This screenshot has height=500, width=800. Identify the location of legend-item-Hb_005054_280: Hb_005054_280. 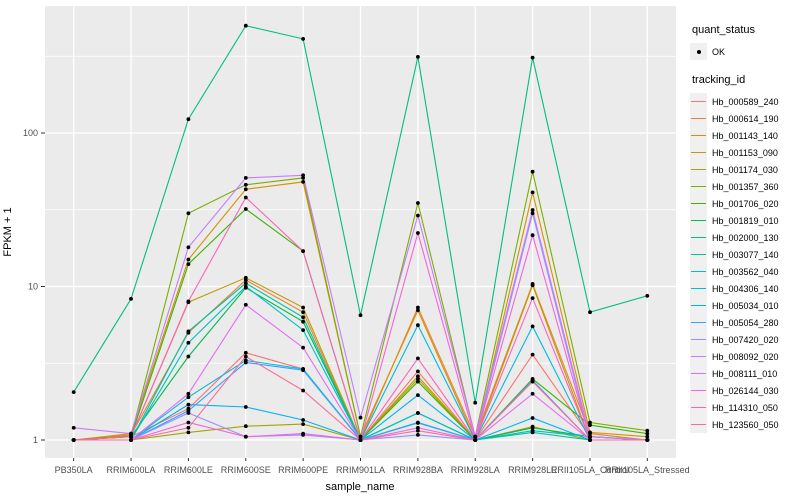
(745, 322).